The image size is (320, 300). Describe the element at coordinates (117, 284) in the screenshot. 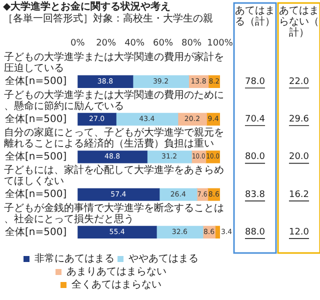

I see `legend-label: 全くあてはまらない` at that location.